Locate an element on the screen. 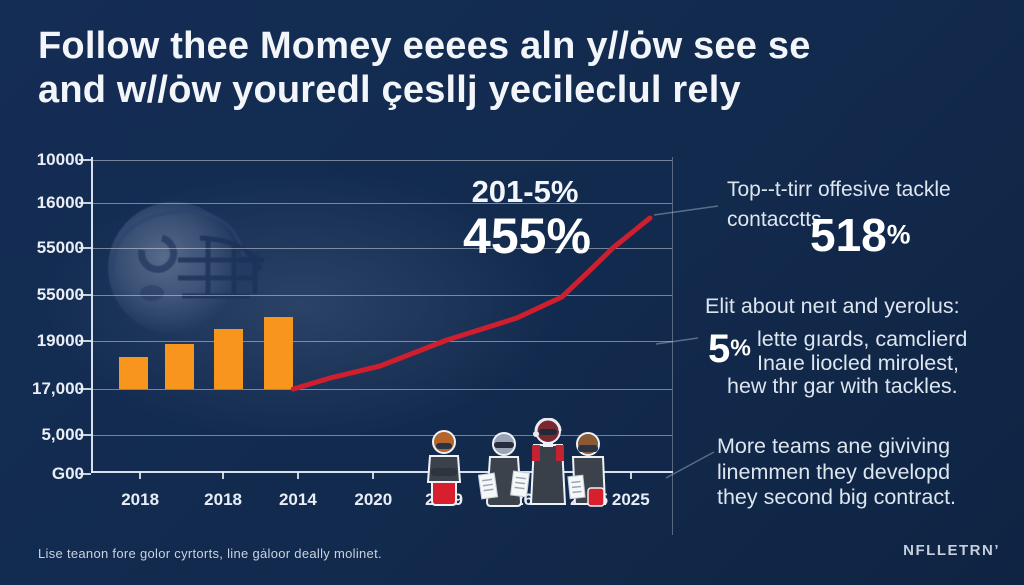 The height and width of the screenshot is (585, 1024). chart-x-axis is located at coordinates (382, 472).